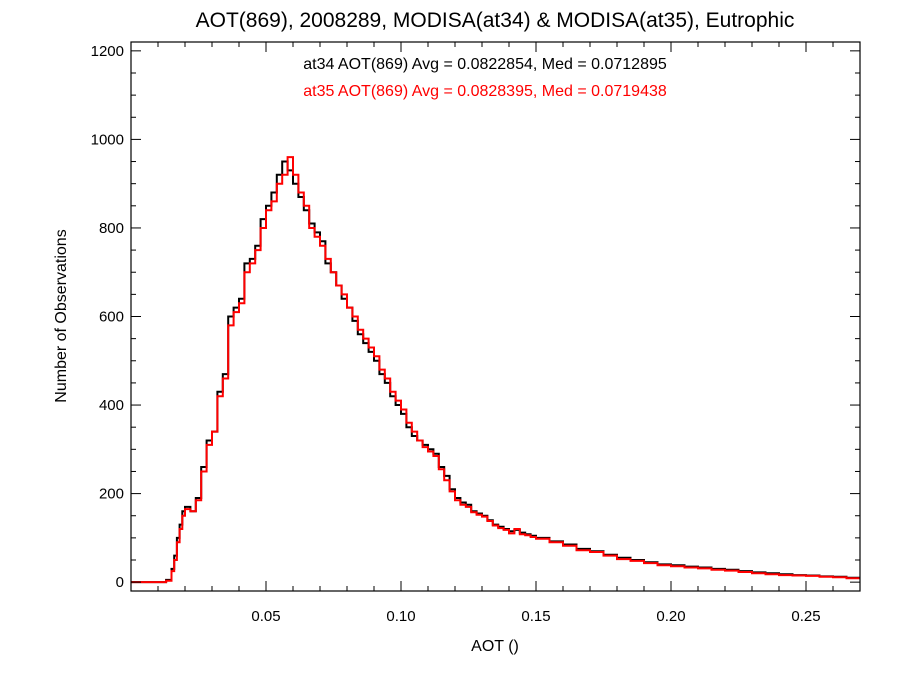 This screenshot has width=900, height=675. Describe the element at coordinates (111, 494) in the screenshot. I see `y-tick-label: 200` at that location.